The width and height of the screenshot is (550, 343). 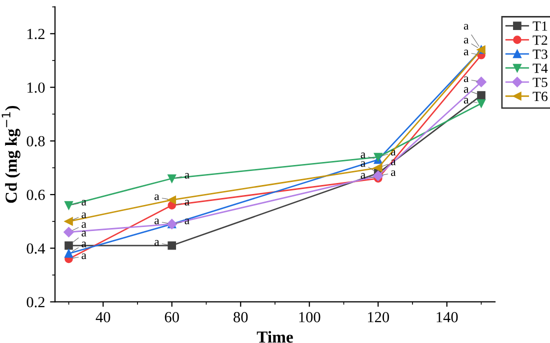 I want to click on x-tick-label: 140, so click(x=447, y=317).